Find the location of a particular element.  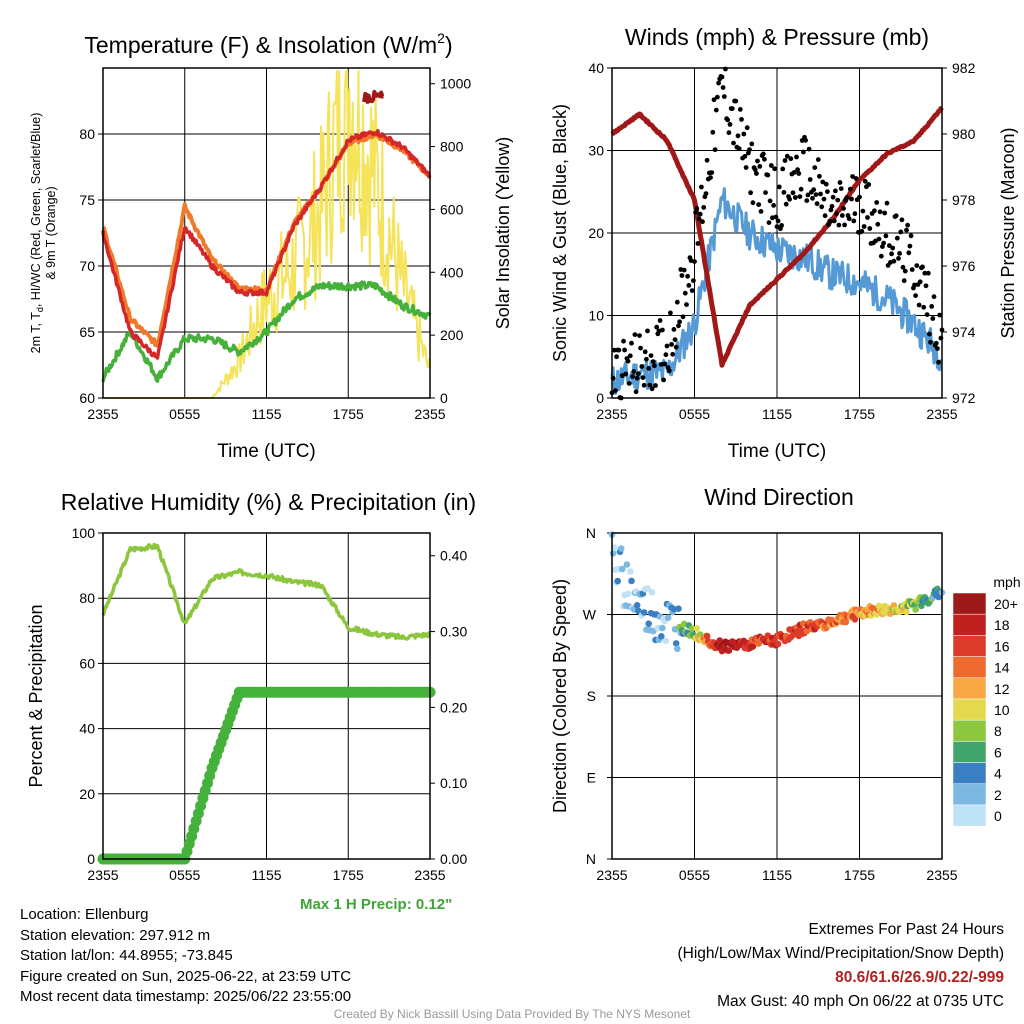

wind-panel-y-tick-label: 20 is located at coordinates (596, 233).